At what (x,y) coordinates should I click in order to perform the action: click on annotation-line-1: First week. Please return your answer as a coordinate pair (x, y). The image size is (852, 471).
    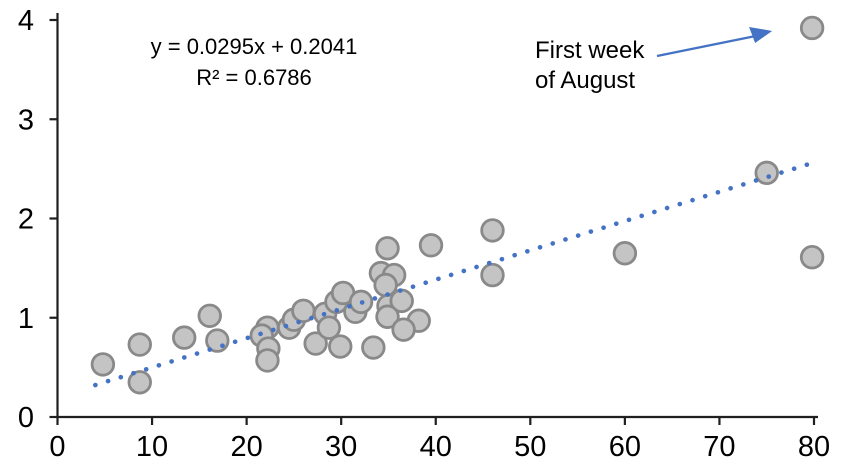
    Looking at the image, I should click on (590, 50).